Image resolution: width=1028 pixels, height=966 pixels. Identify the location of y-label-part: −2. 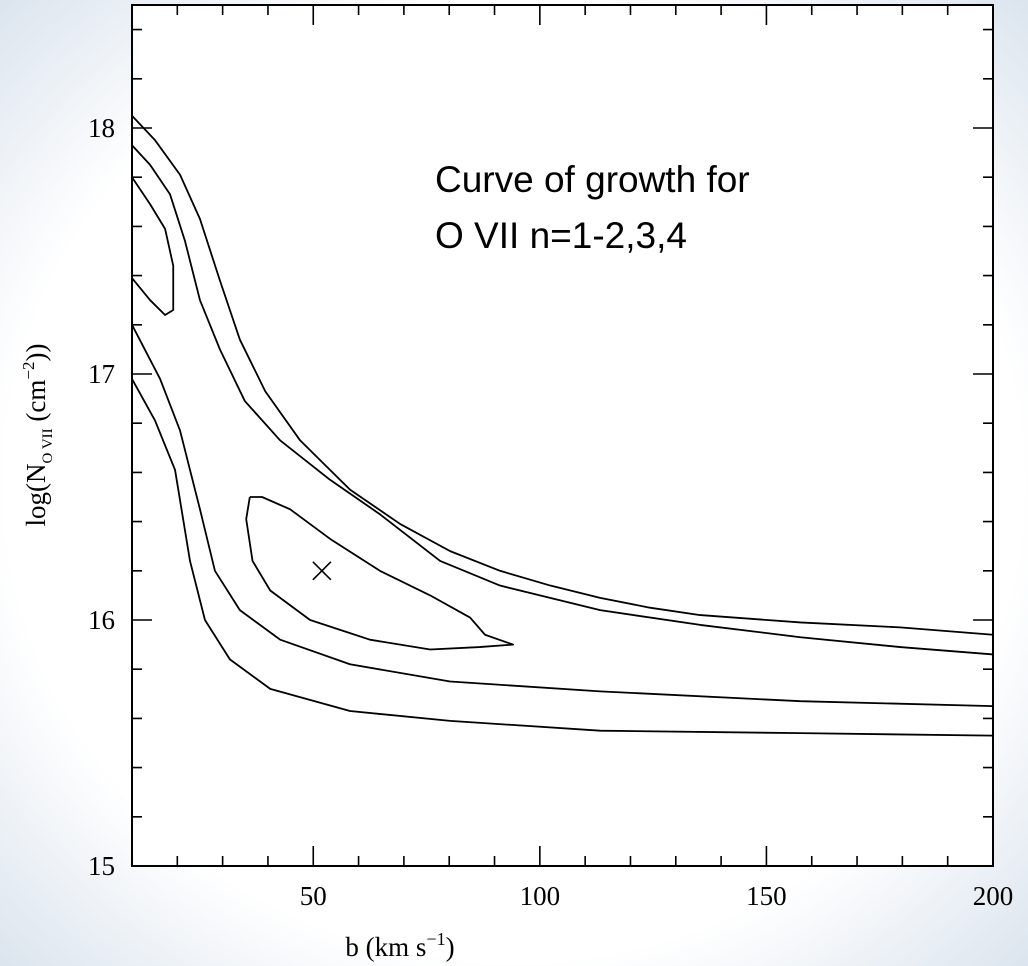
(28, 371).